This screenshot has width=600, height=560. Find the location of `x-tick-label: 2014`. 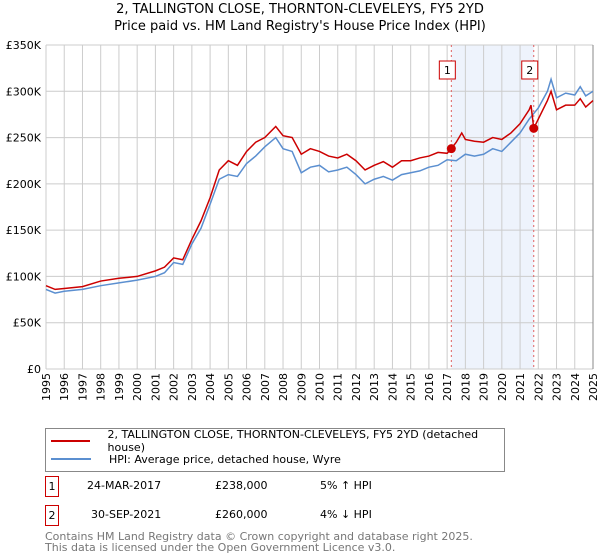

x-tick-label: 2014 is located at coordinates (392, 387).